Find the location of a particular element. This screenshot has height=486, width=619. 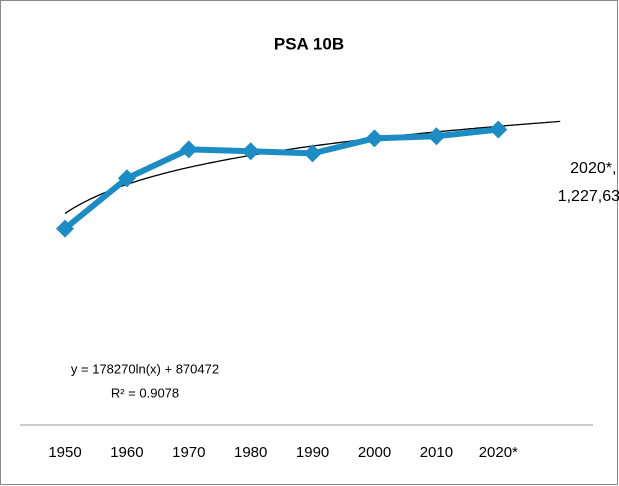

x-tick-label: 1950 is located at coordinates (64, 452).